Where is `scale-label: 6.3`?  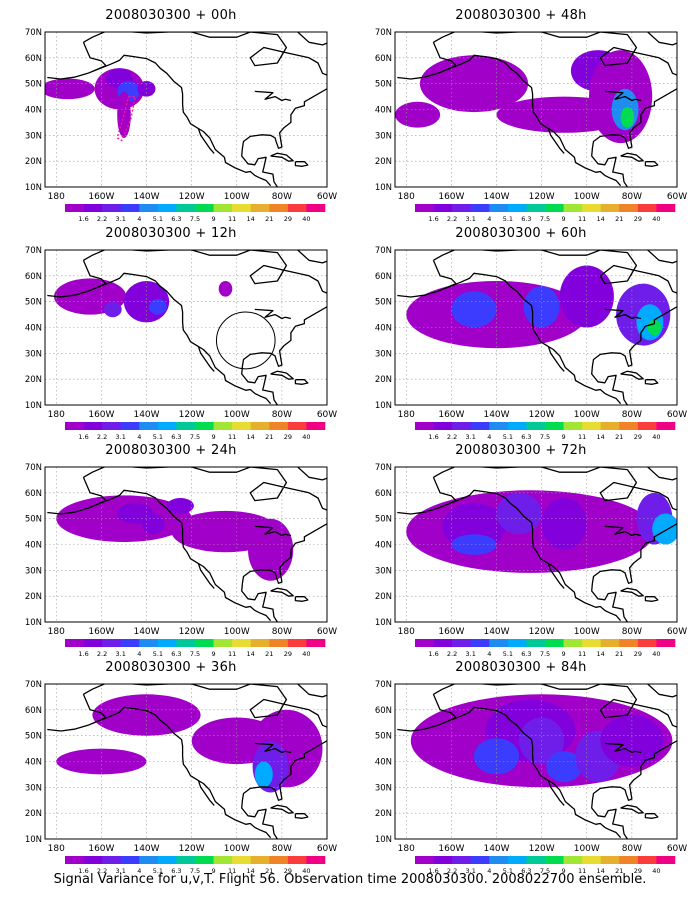
scale-label: 6.3 is located at coordinates (526, 654).